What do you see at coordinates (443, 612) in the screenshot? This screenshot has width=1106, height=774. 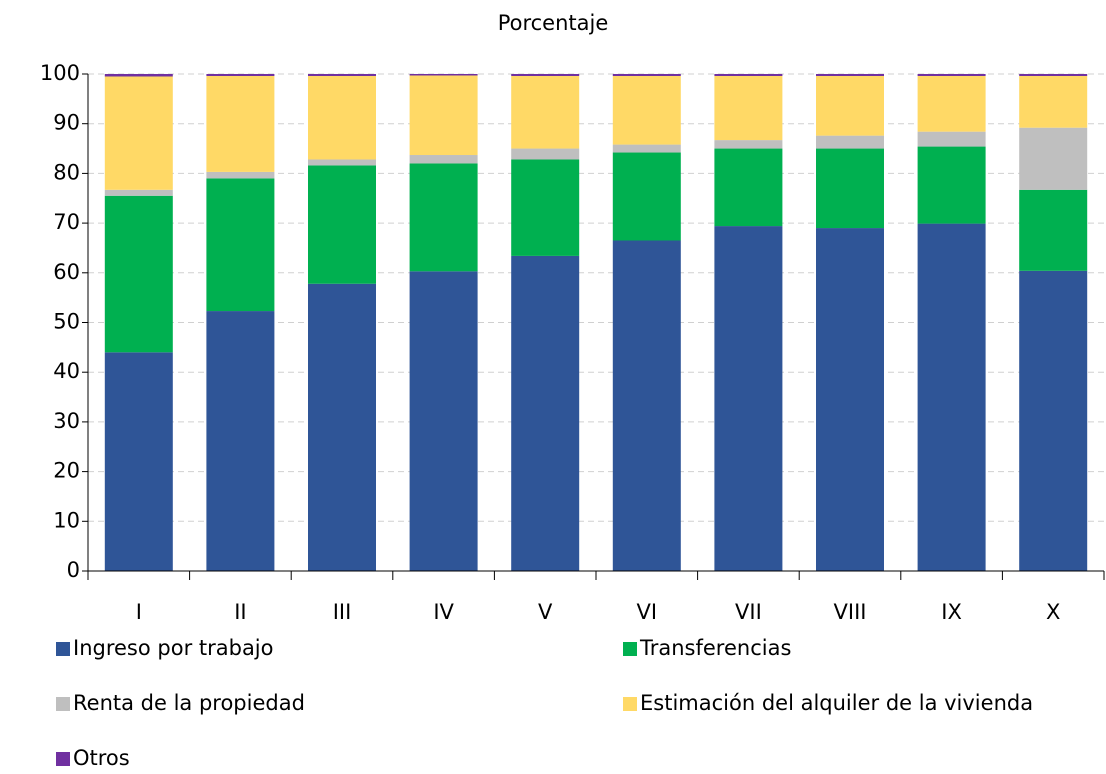 I see `x-tick-label: IV` at bounding box center [443, 612].